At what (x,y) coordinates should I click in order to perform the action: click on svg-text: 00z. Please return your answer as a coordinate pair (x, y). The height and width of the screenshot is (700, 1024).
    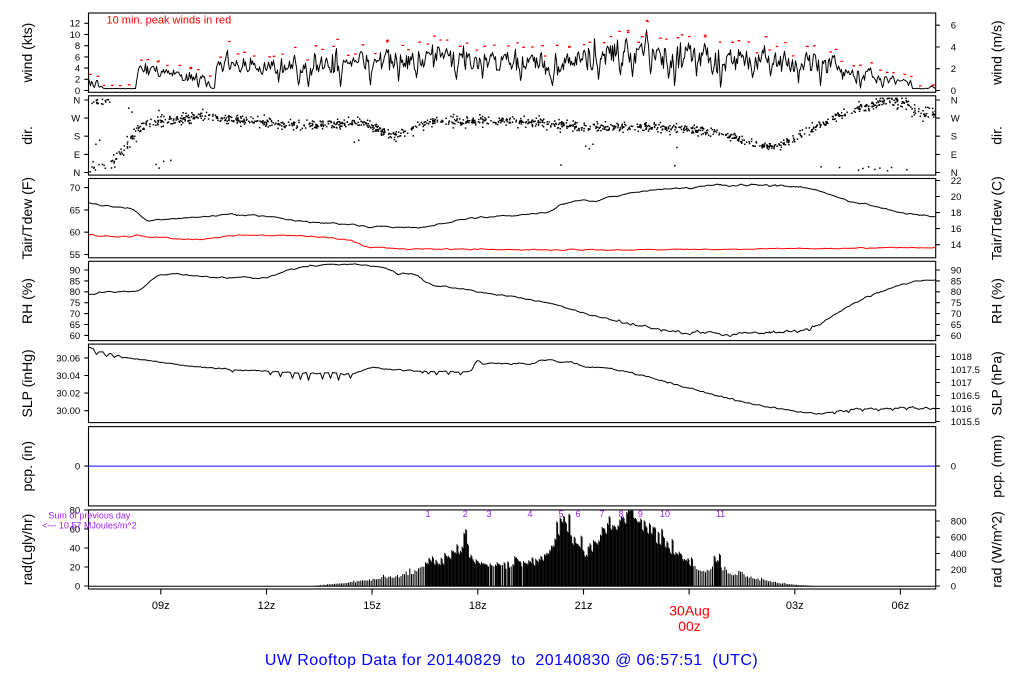
    Looking at the image, I should click on (689, 626).